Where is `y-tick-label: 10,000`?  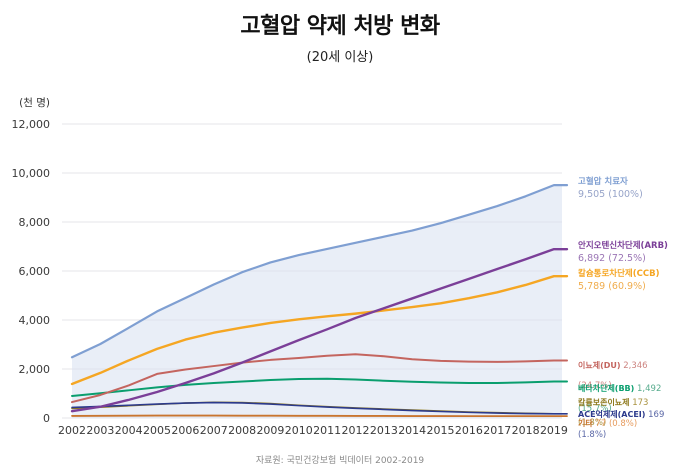 y-tick-label: 10,000 is located at coordinates (31, 173).